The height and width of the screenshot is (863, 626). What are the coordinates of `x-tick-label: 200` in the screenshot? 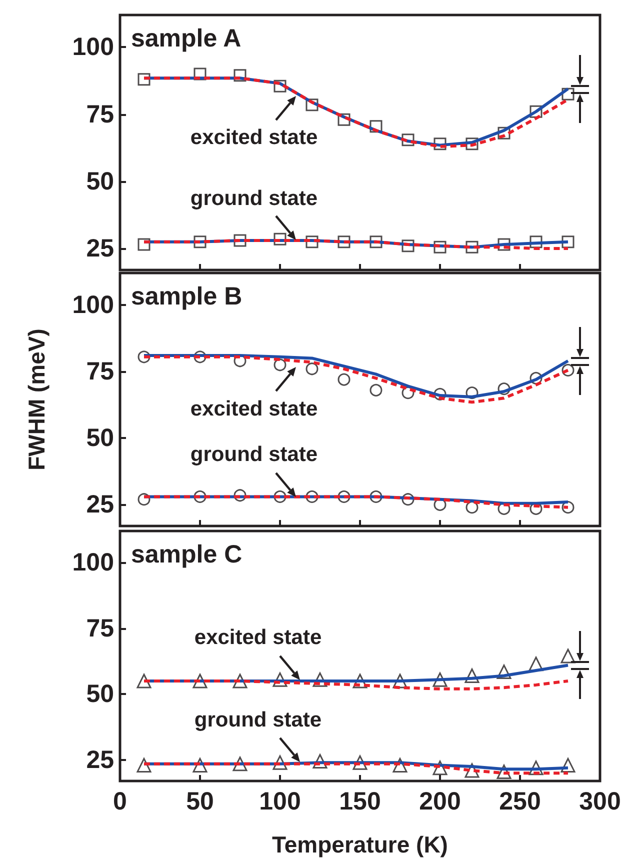 It's located at (440, 802).